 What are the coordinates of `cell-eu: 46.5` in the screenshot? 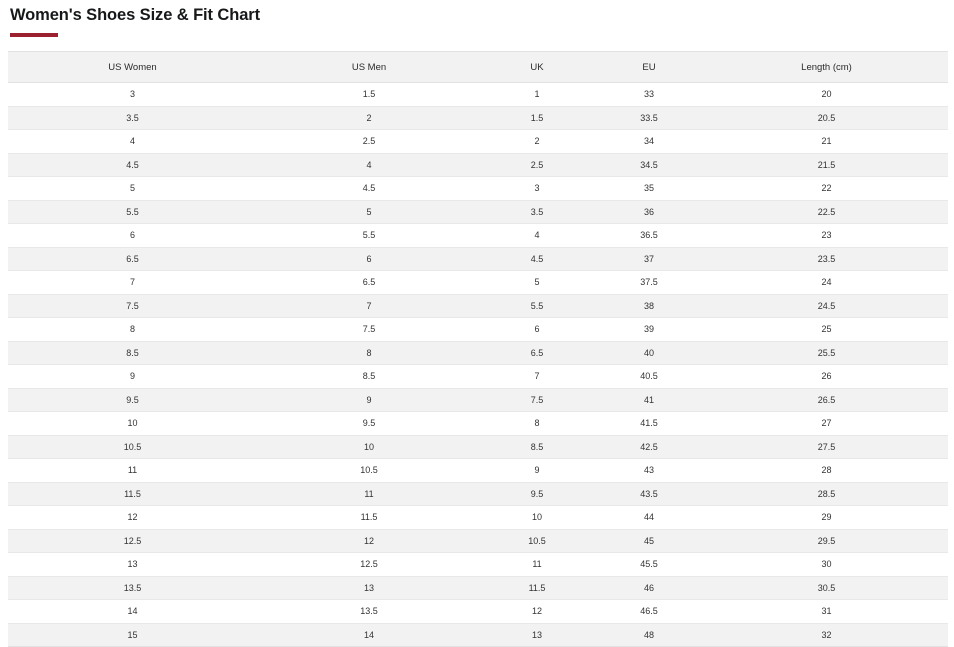 It's located at (649, 611).